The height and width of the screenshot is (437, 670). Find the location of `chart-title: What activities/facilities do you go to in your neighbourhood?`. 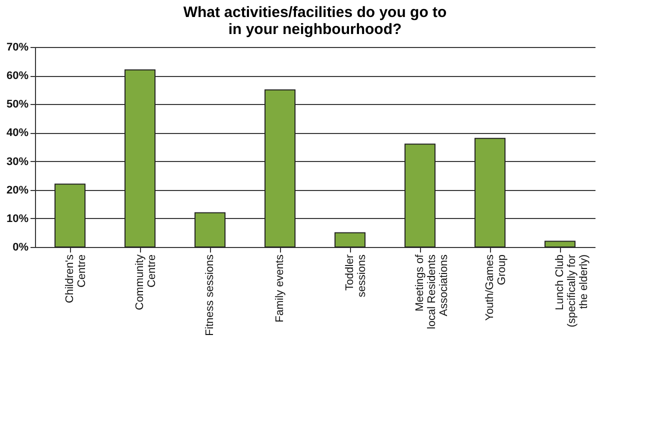

chart-title: What activities/facilities do you go to in your neighbourhood? is located at coordinates (315, 21).